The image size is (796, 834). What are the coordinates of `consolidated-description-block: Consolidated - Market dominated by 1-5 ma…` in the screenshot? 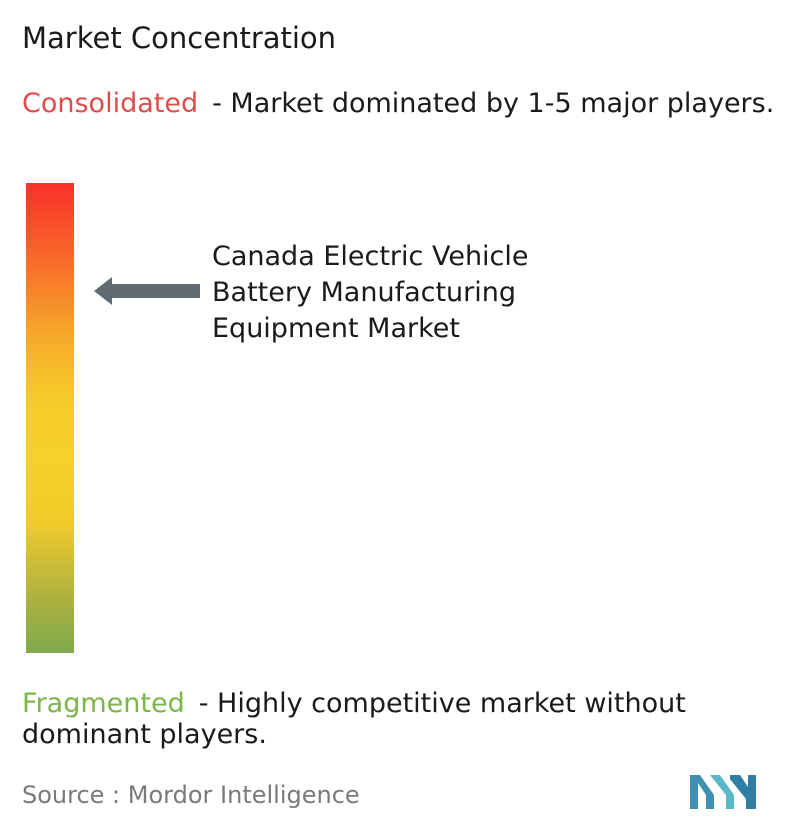 It's located at (402, 103).